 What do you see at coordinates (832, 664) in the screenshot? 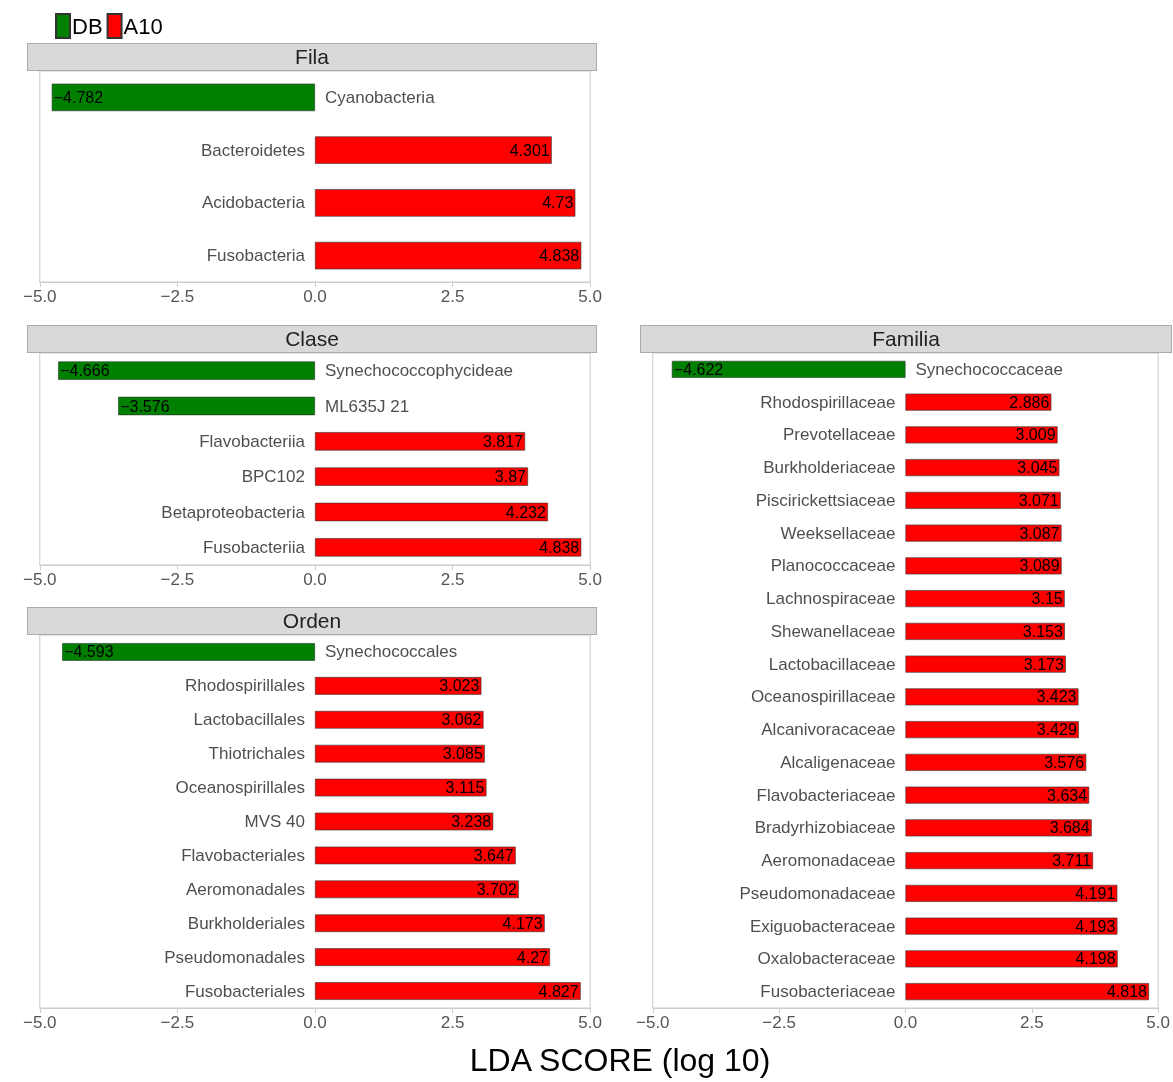
I see `y-tick-label: Lactobacillaceae` at bounding box center [832, 664].